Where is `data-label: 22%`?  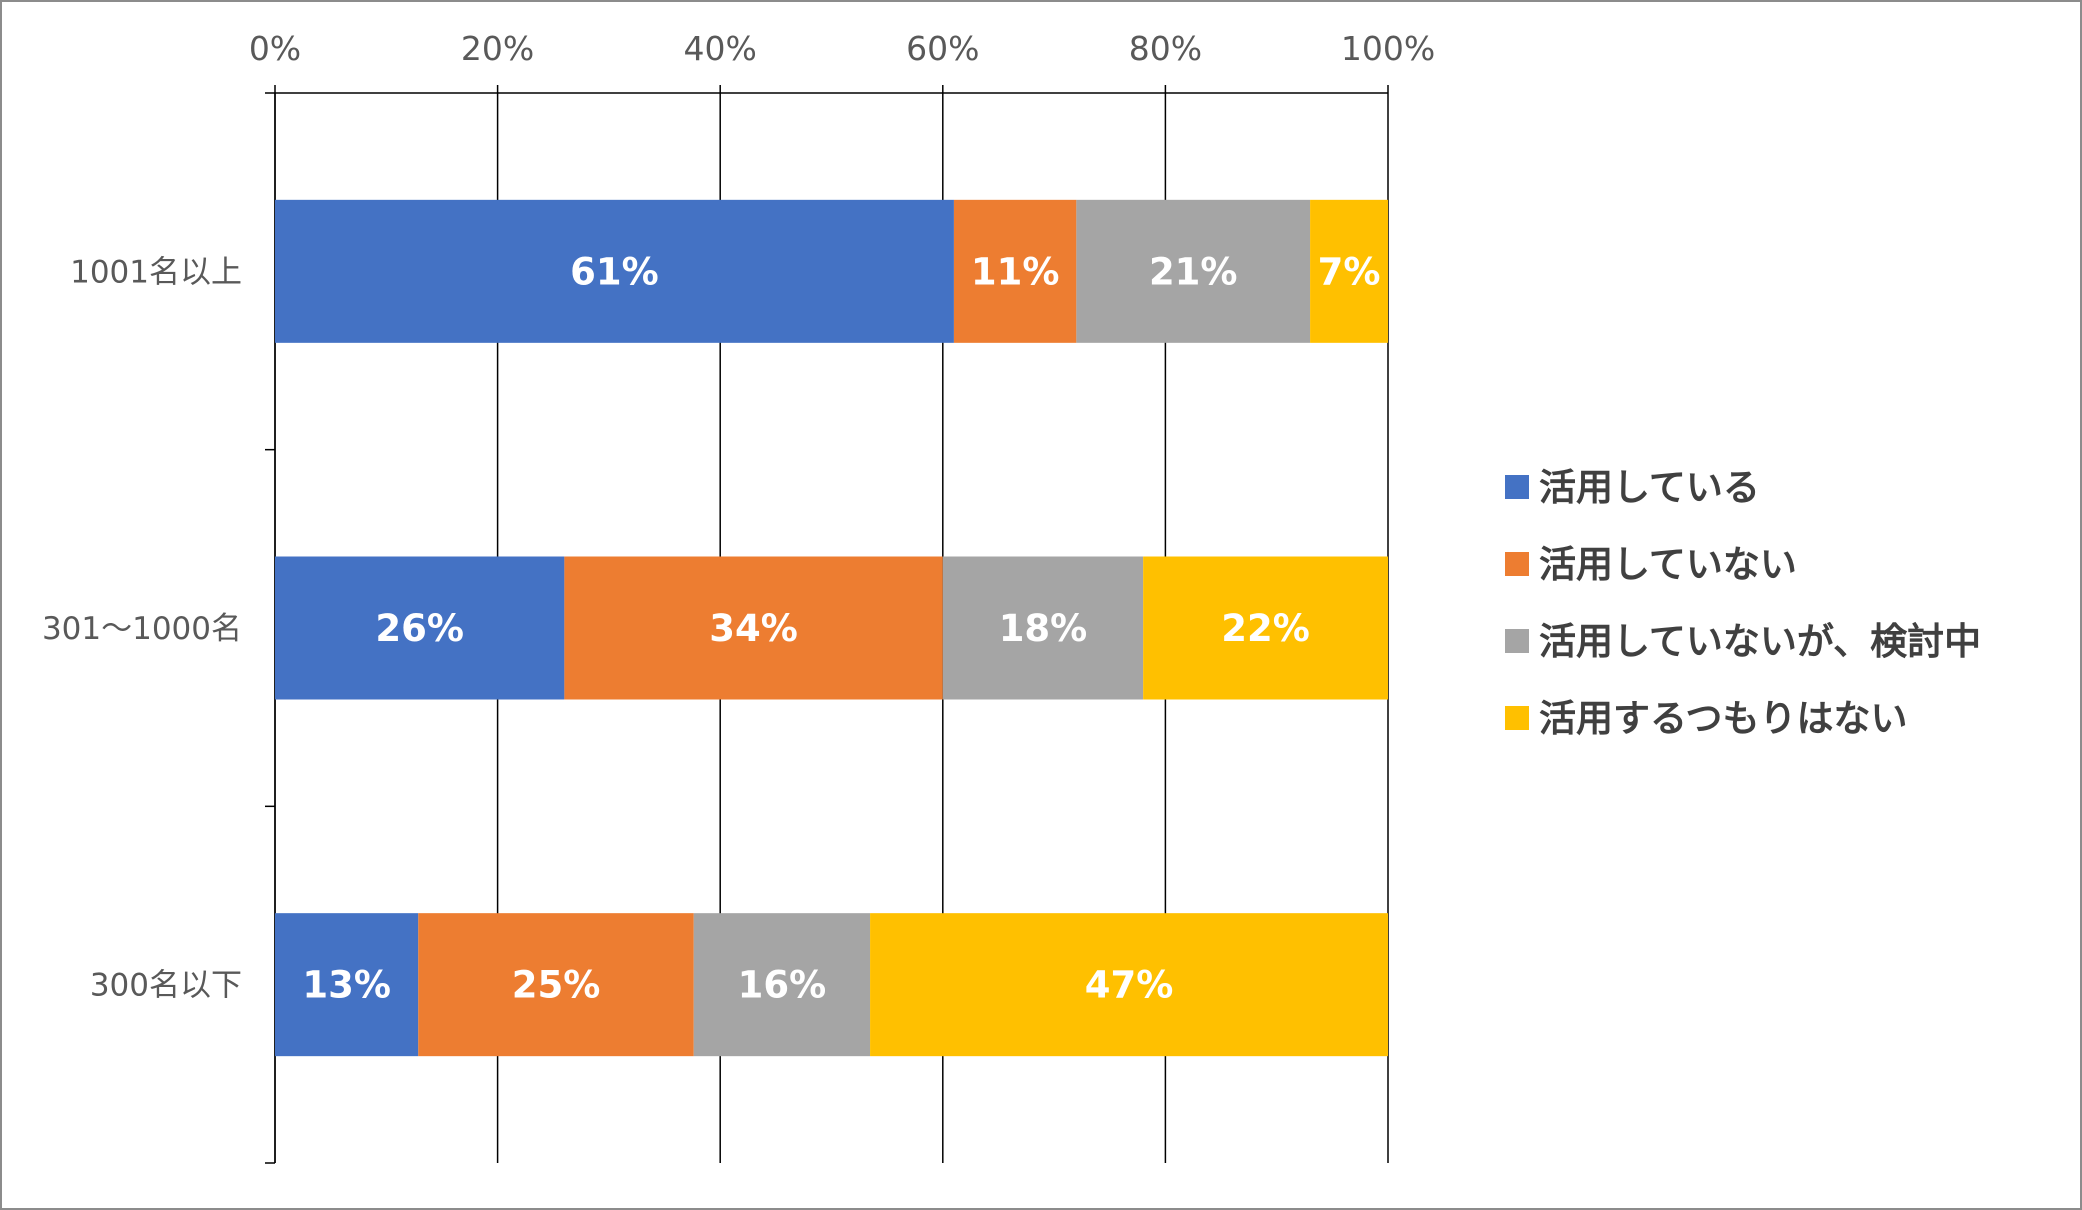
data-label: 22% is located at coordinates (1265, 628).